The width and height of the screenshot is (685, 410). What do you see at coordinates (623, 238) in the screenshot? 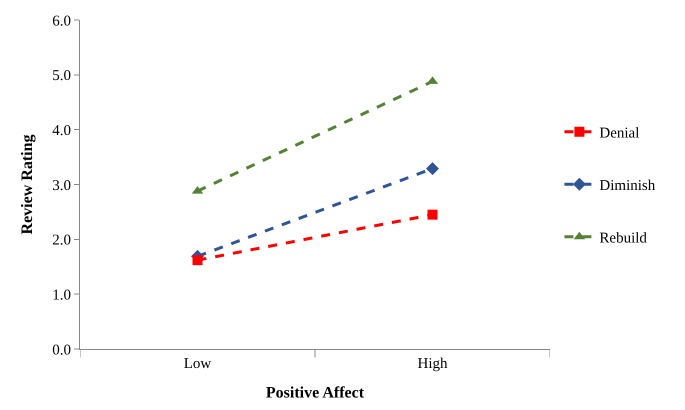
I see `legend-label: Rebuild` at bounding box center [623, 238].